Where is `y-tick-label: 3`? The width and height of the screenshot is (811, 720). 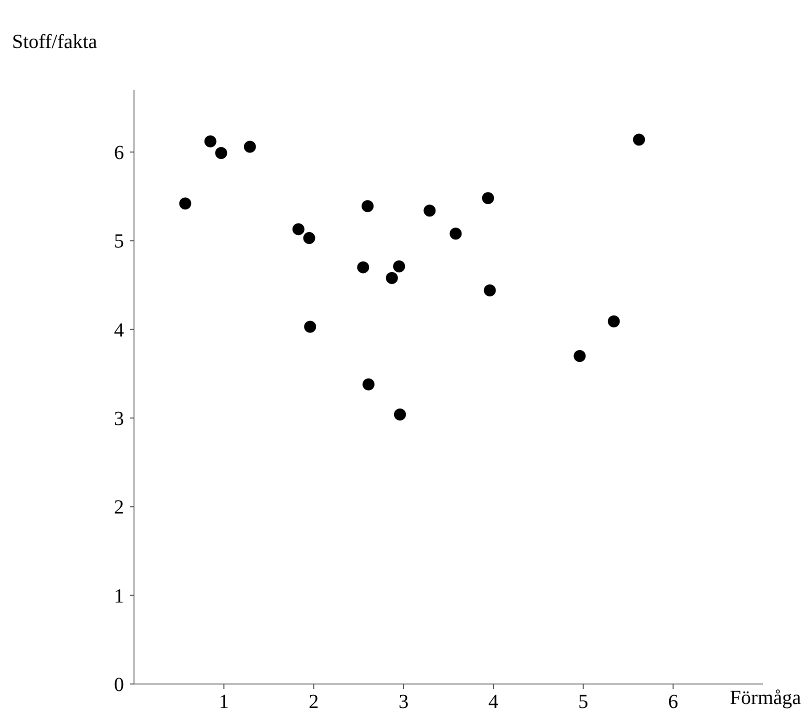 y-tick-label: 3 is located at coordinates (119, 419).